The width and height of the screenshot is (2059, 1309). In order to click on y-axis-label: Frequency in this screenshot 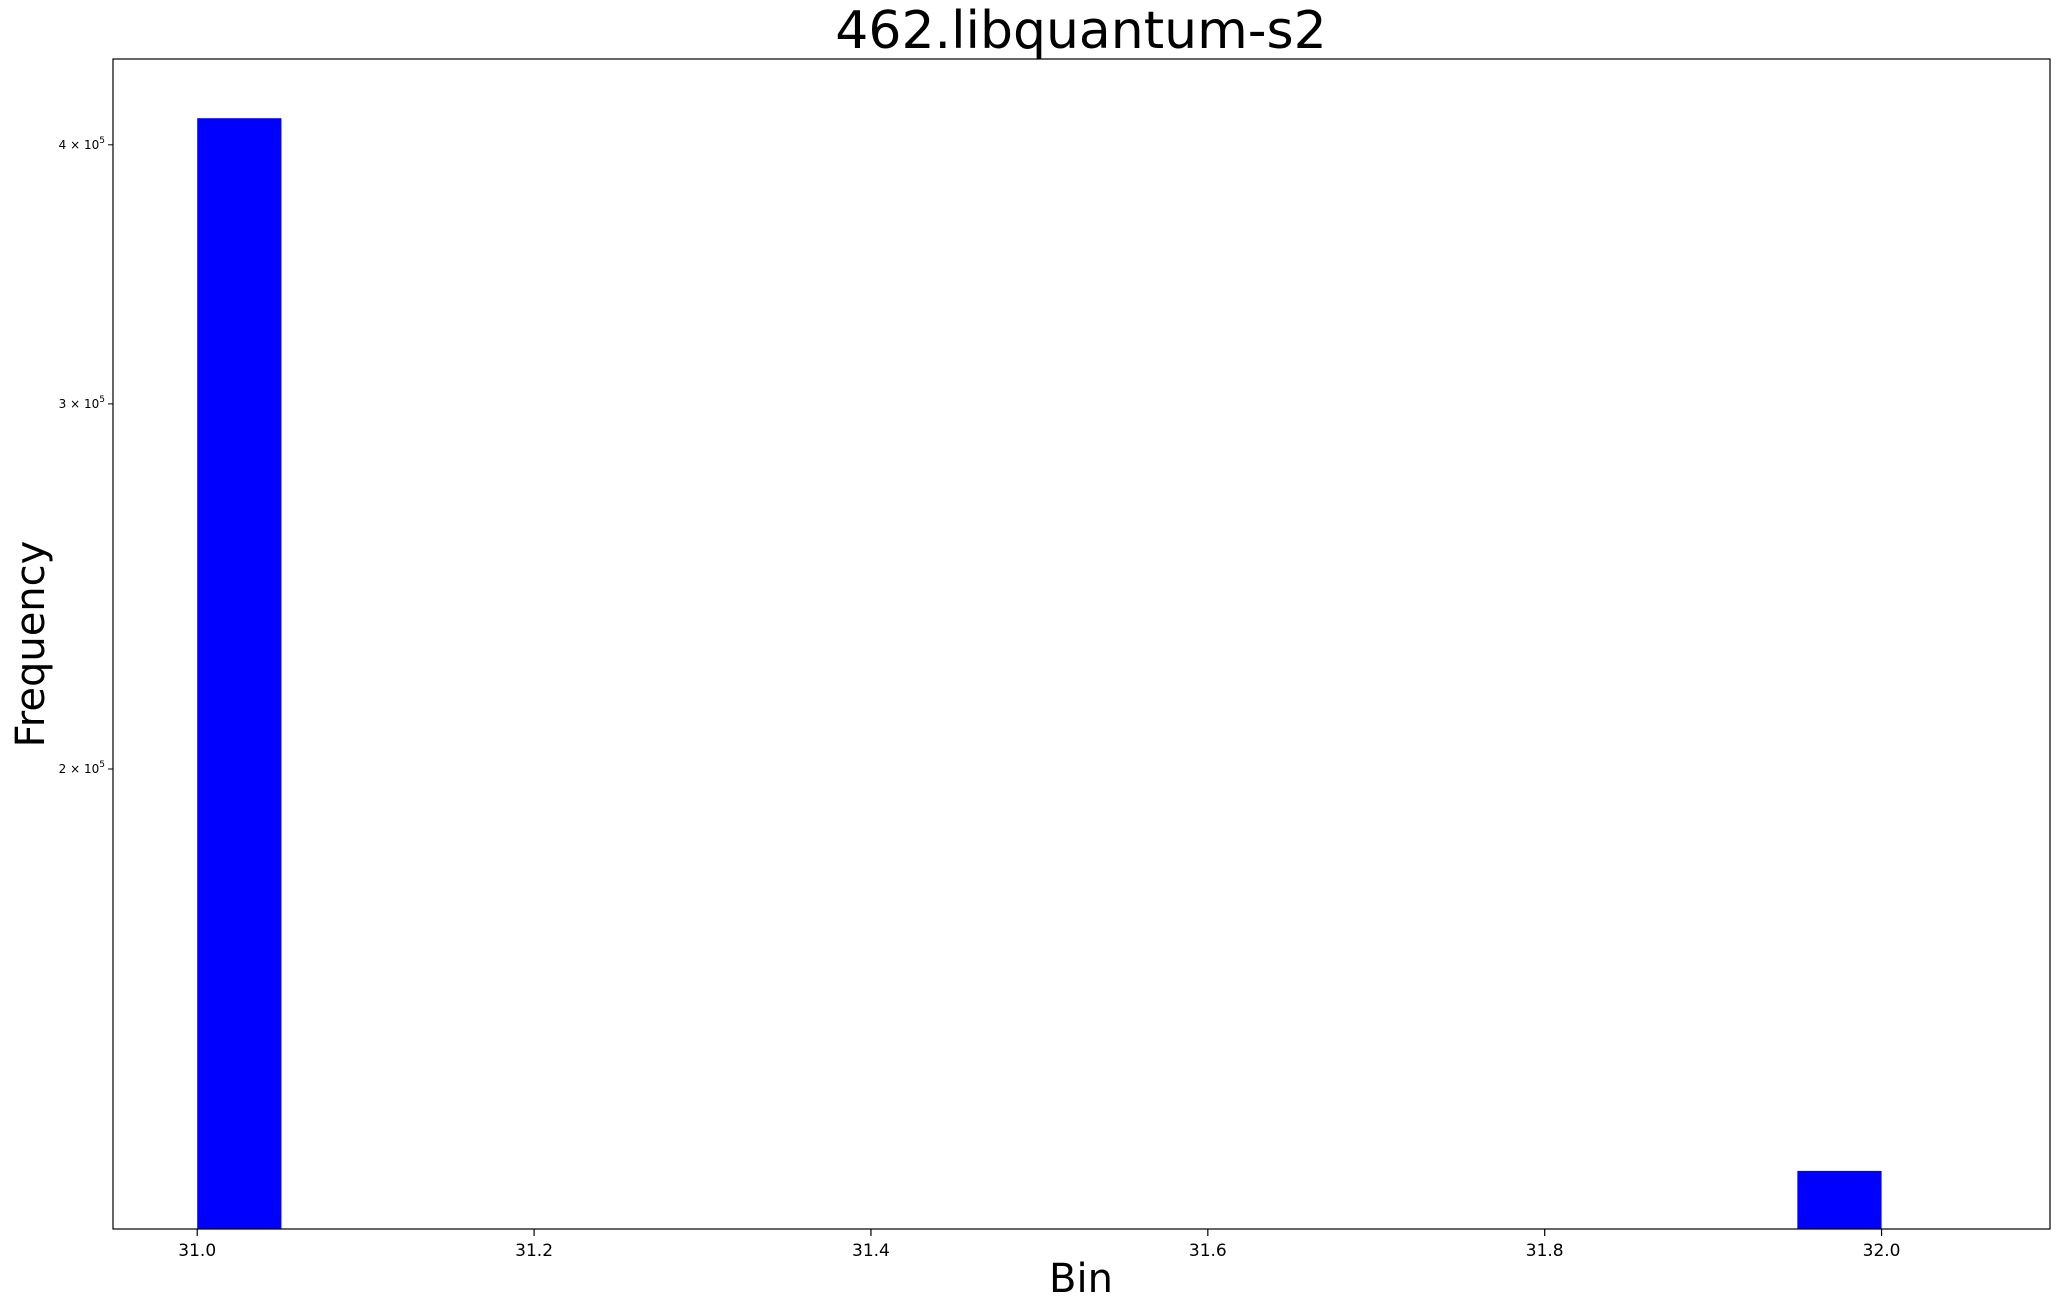, I will do `click(31, 644)`.